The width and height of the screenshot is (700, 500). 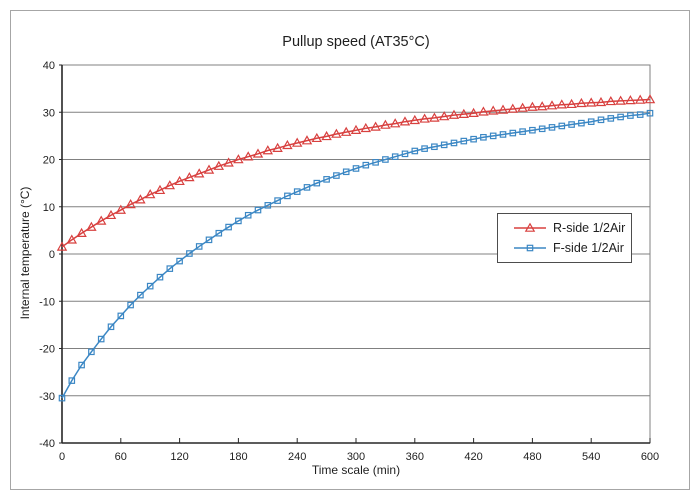 I want to click on x-tick-label: 540, so click(x=591, y=457).